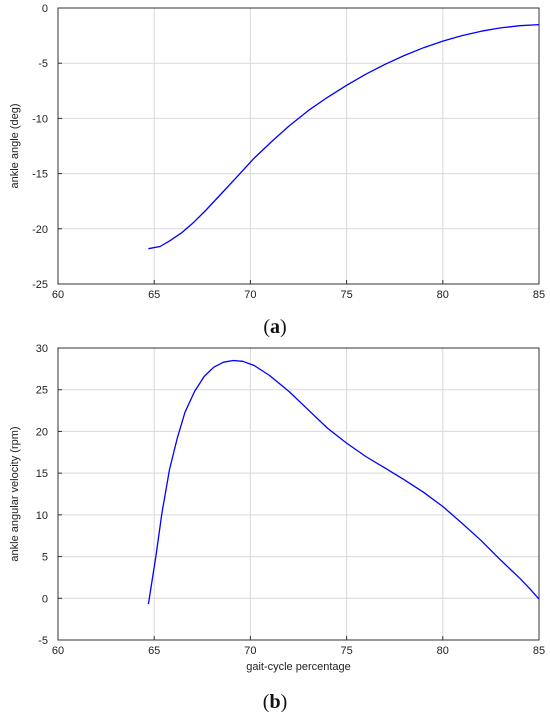  I want to click on chart-b-xtick-label: 80, so click(443, 651).